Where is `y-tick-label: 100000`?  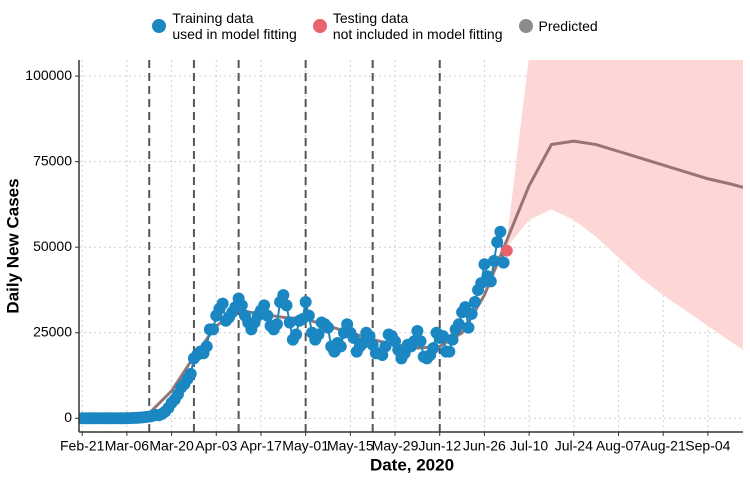 y-tick-label: 100000 is located at coordinates (48, 75).